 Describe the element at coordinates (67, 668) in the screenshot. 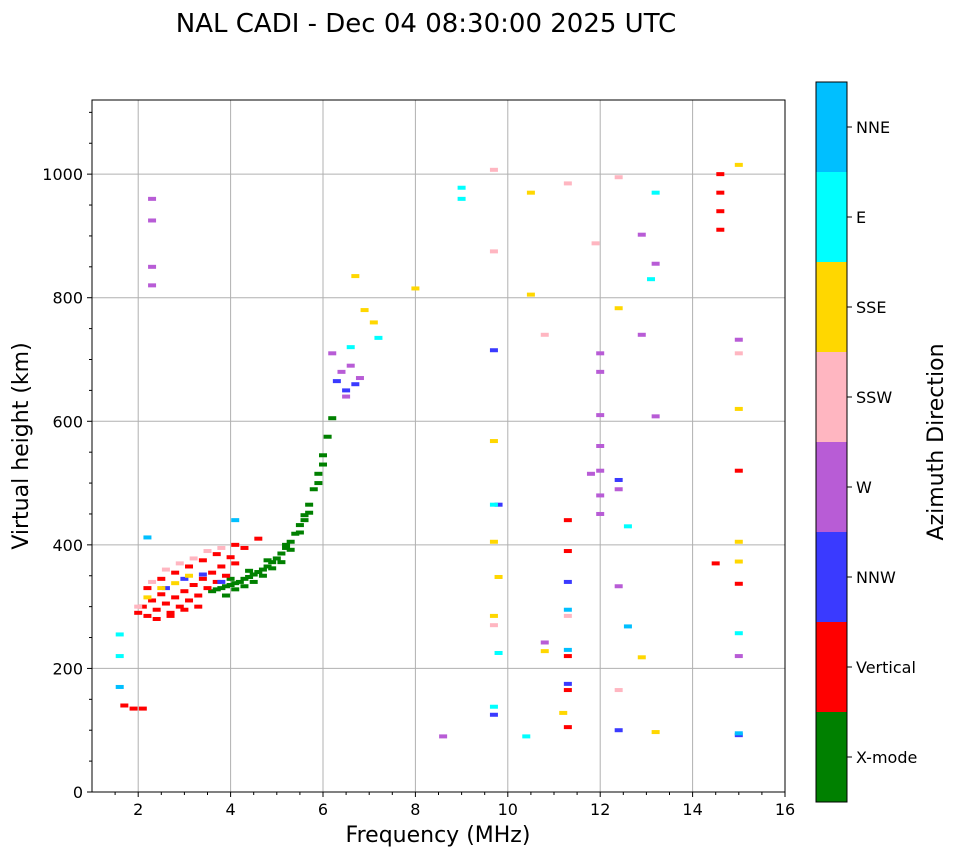

I see `y-tick-label: 200` at that location.